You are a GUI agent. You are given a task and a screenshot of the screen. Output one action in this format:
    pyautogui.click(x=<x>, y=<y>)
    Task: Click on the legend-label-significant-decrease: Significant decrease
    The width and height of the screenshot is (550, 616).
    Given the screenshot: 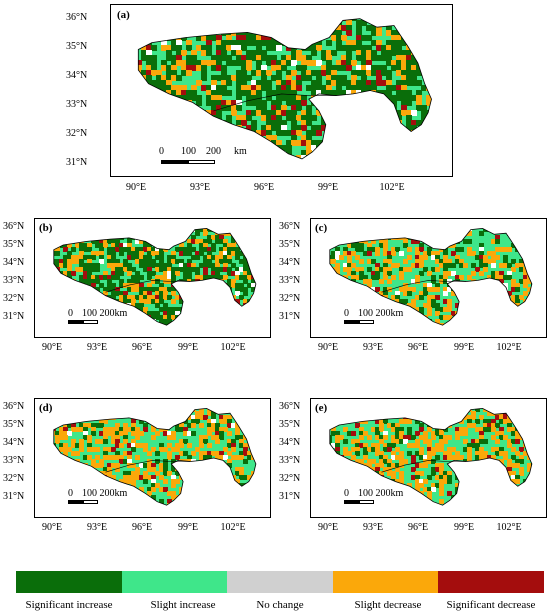 What is the action you would take?
    pyautogui.click(x=491, y=605)
    